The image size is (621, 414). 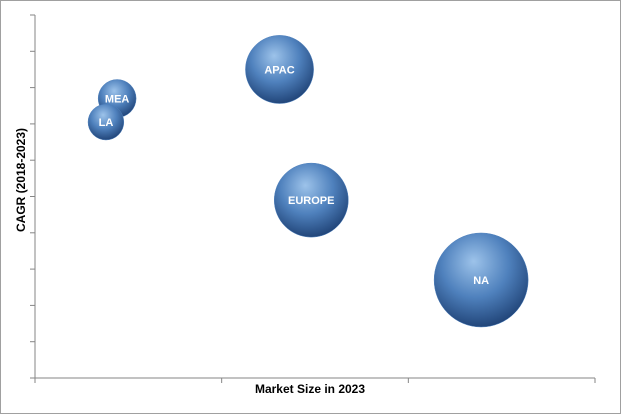 I want to click on bubble-label: NA, so click(x=481, y=281).